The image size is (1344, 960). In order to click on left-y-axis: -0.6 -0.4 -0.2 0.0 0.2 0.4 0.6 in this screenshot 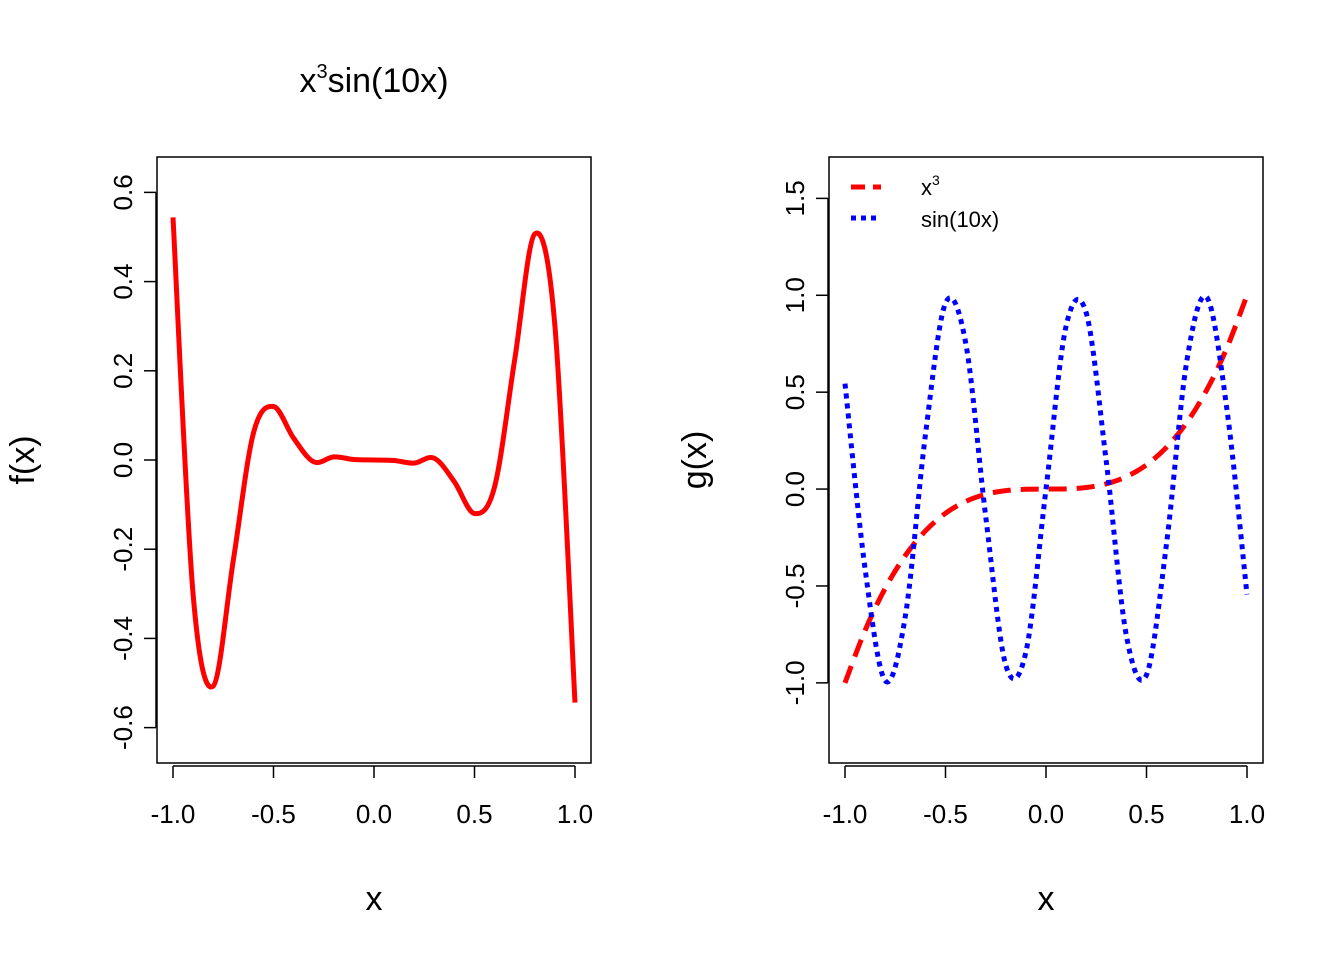, I will do `click(132, 462)`.